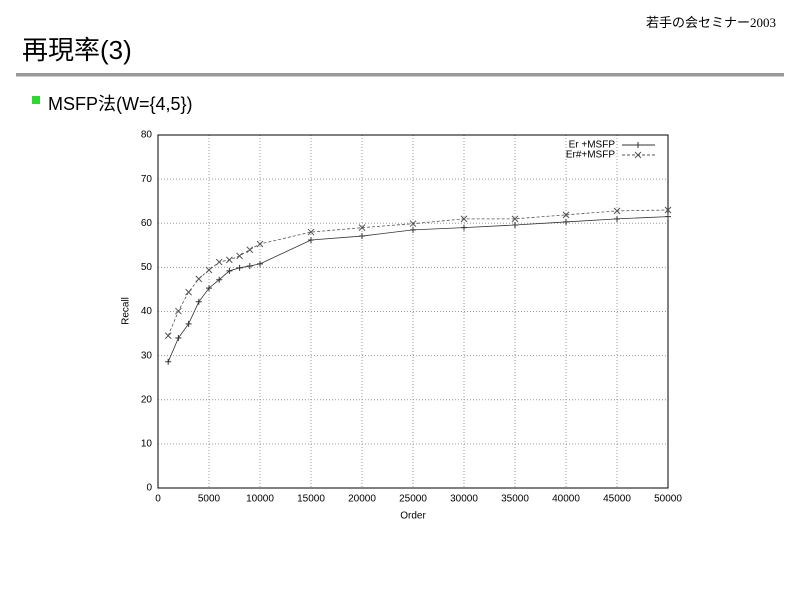  Describe the element at coordinates (362, 499) in the screenshot. I see `x-tick-label: 20000` at that location.